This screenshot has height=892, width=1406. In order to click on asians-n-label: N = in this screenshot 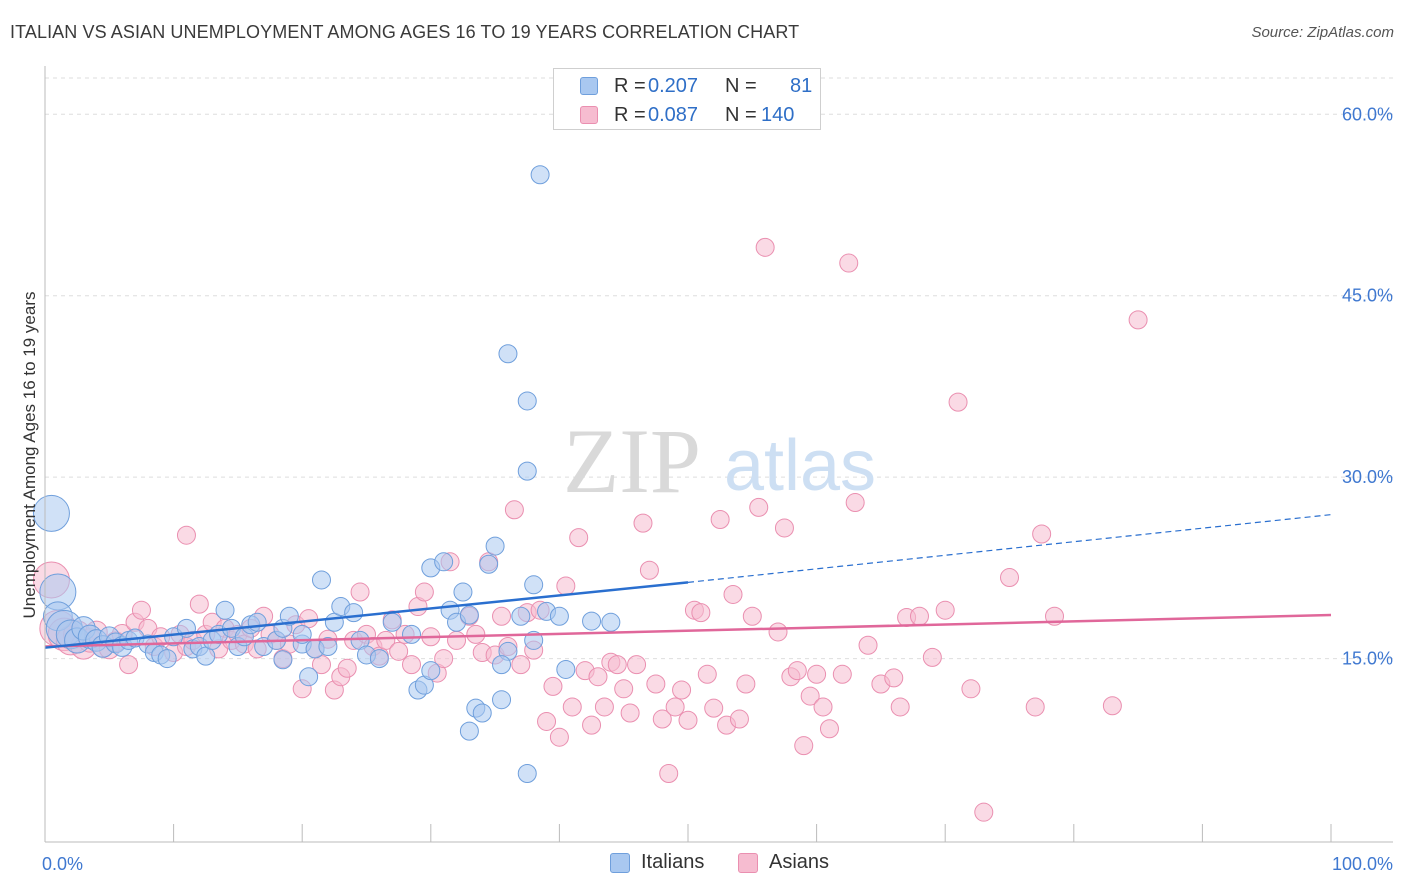, I will do `click(741, 115)`.